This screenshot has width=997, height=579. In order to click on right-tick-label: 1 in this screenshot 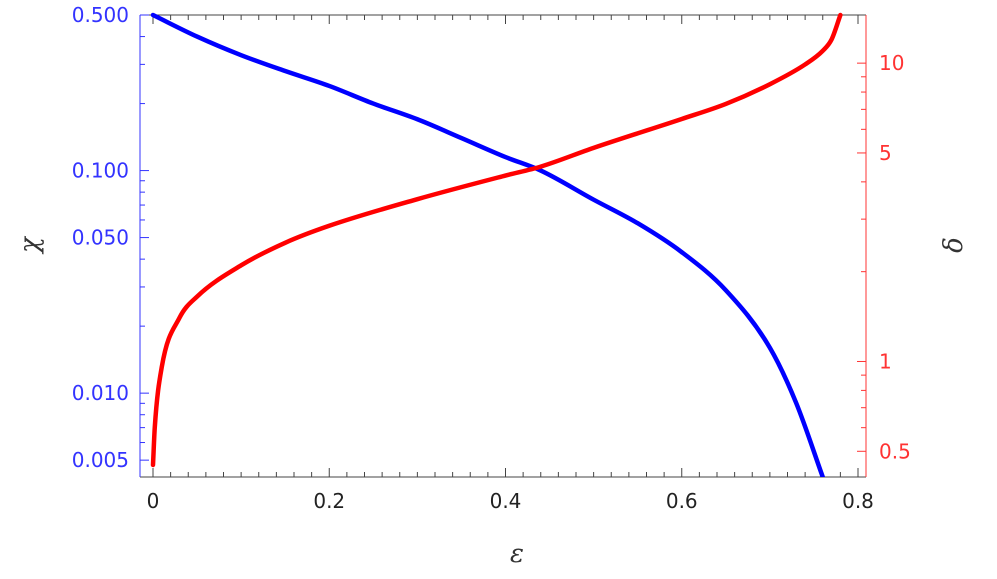, I will do `click(885, 361)`.